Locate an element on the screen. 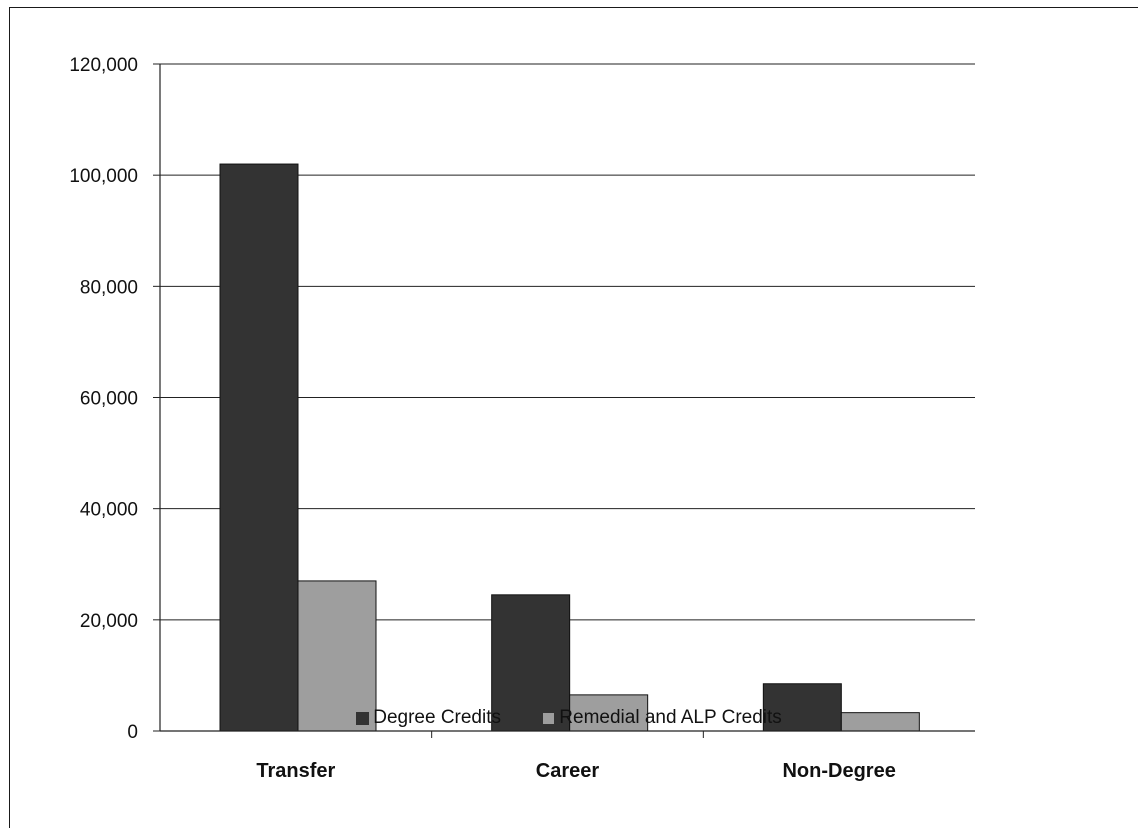 This screenshot has height=828, width=1138. x-category-labels: Transfer Career Non-Degree is located at coordinates (575, 771).